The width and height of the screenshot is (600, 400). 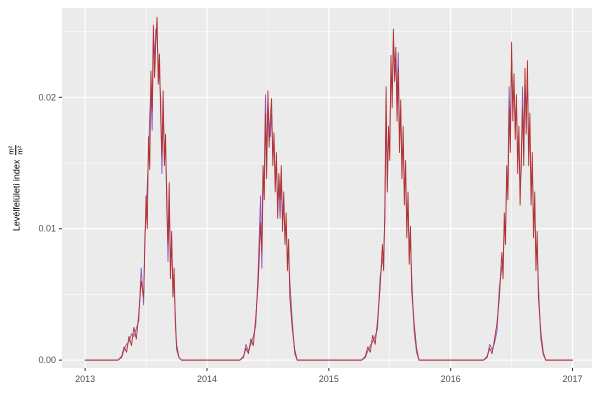 I want to click on y-tick-label: 0.00, so click(x=47, y=360).